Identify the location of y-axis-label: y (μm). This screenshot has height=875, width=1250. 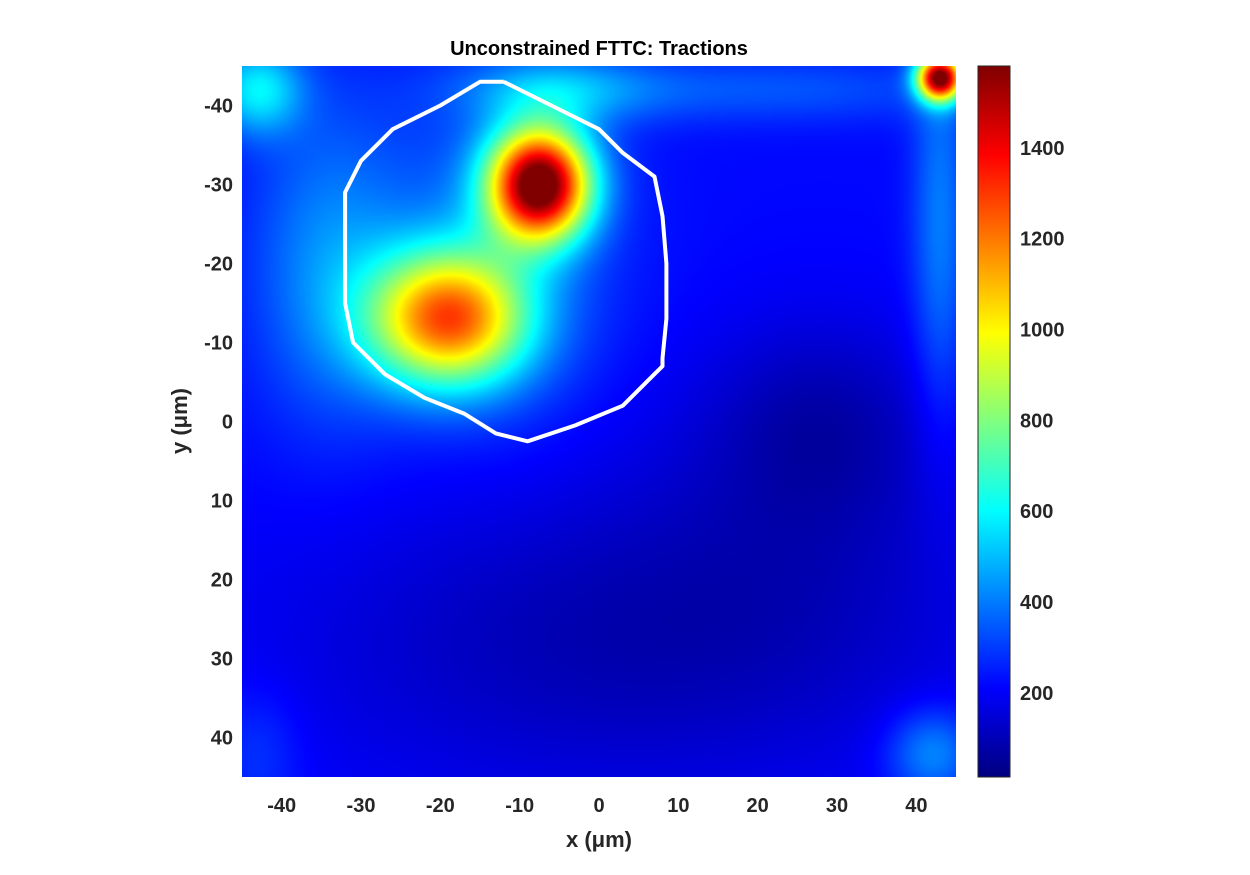
(179, 421).